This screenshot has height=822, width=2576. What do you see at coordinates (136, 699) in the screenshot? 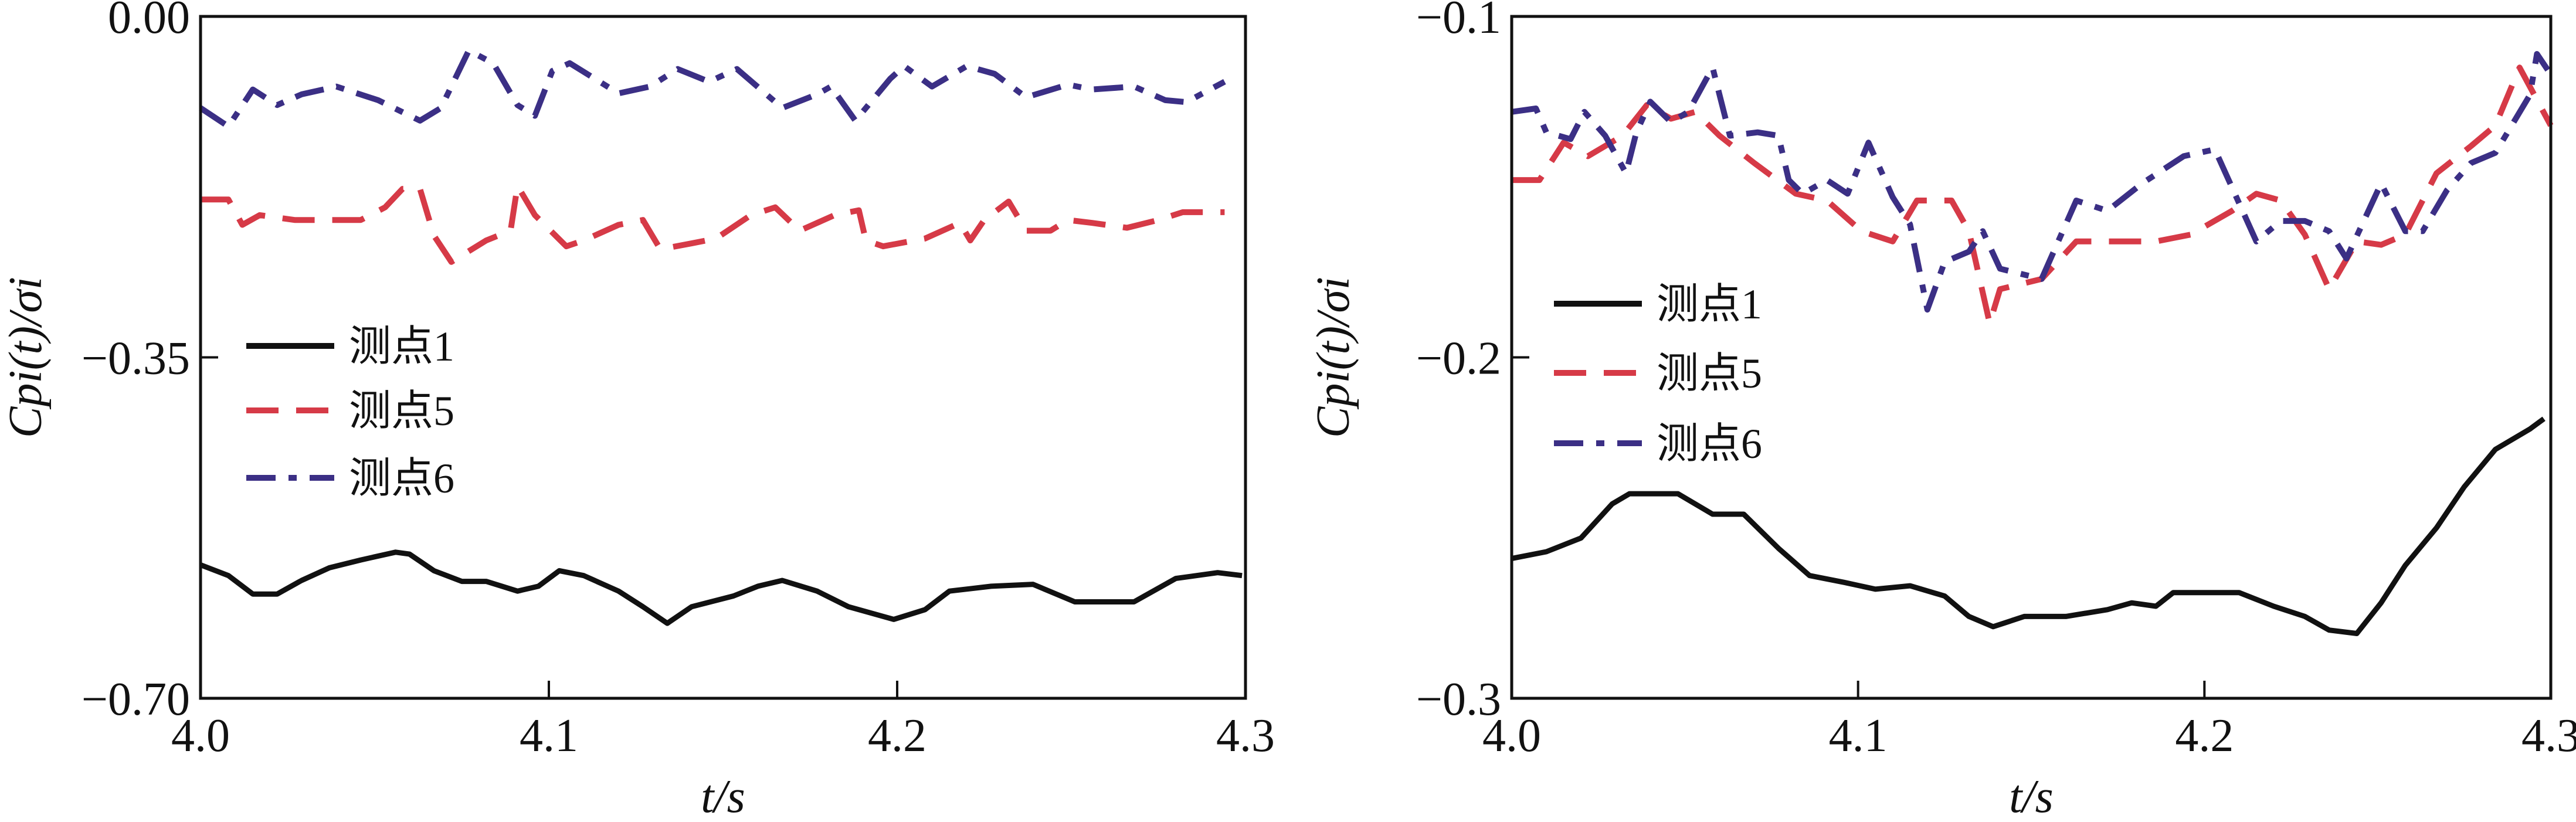
I see `y-tick-label: −0.70` at bounding box center [136, 699].